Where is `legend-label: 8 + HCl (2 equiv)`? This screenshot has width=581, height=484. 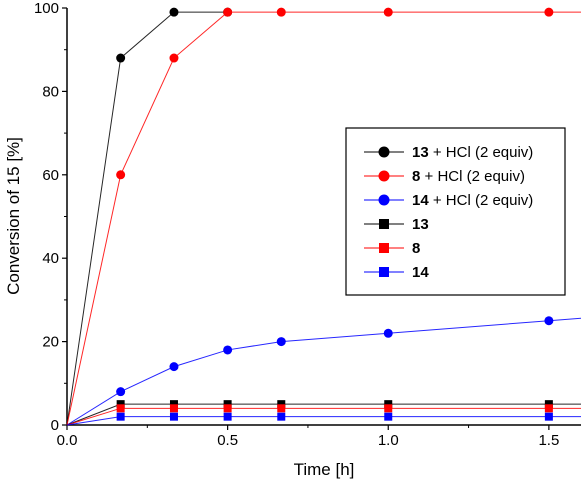 legend-label: 8 + HCl (2 equiv) is located at coordinates (468, 176).